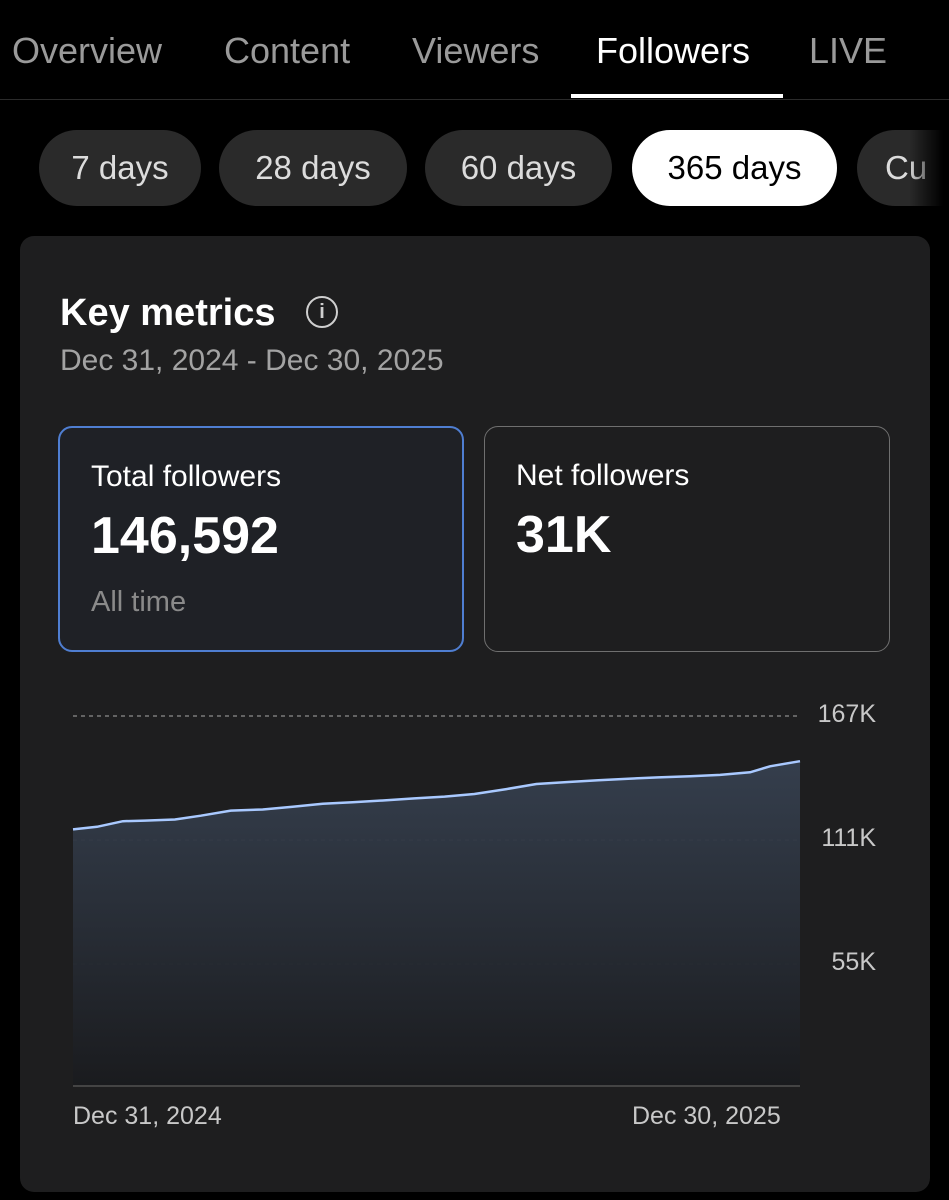  I want to click on period-60-days: 60 days, so click(518, 168).